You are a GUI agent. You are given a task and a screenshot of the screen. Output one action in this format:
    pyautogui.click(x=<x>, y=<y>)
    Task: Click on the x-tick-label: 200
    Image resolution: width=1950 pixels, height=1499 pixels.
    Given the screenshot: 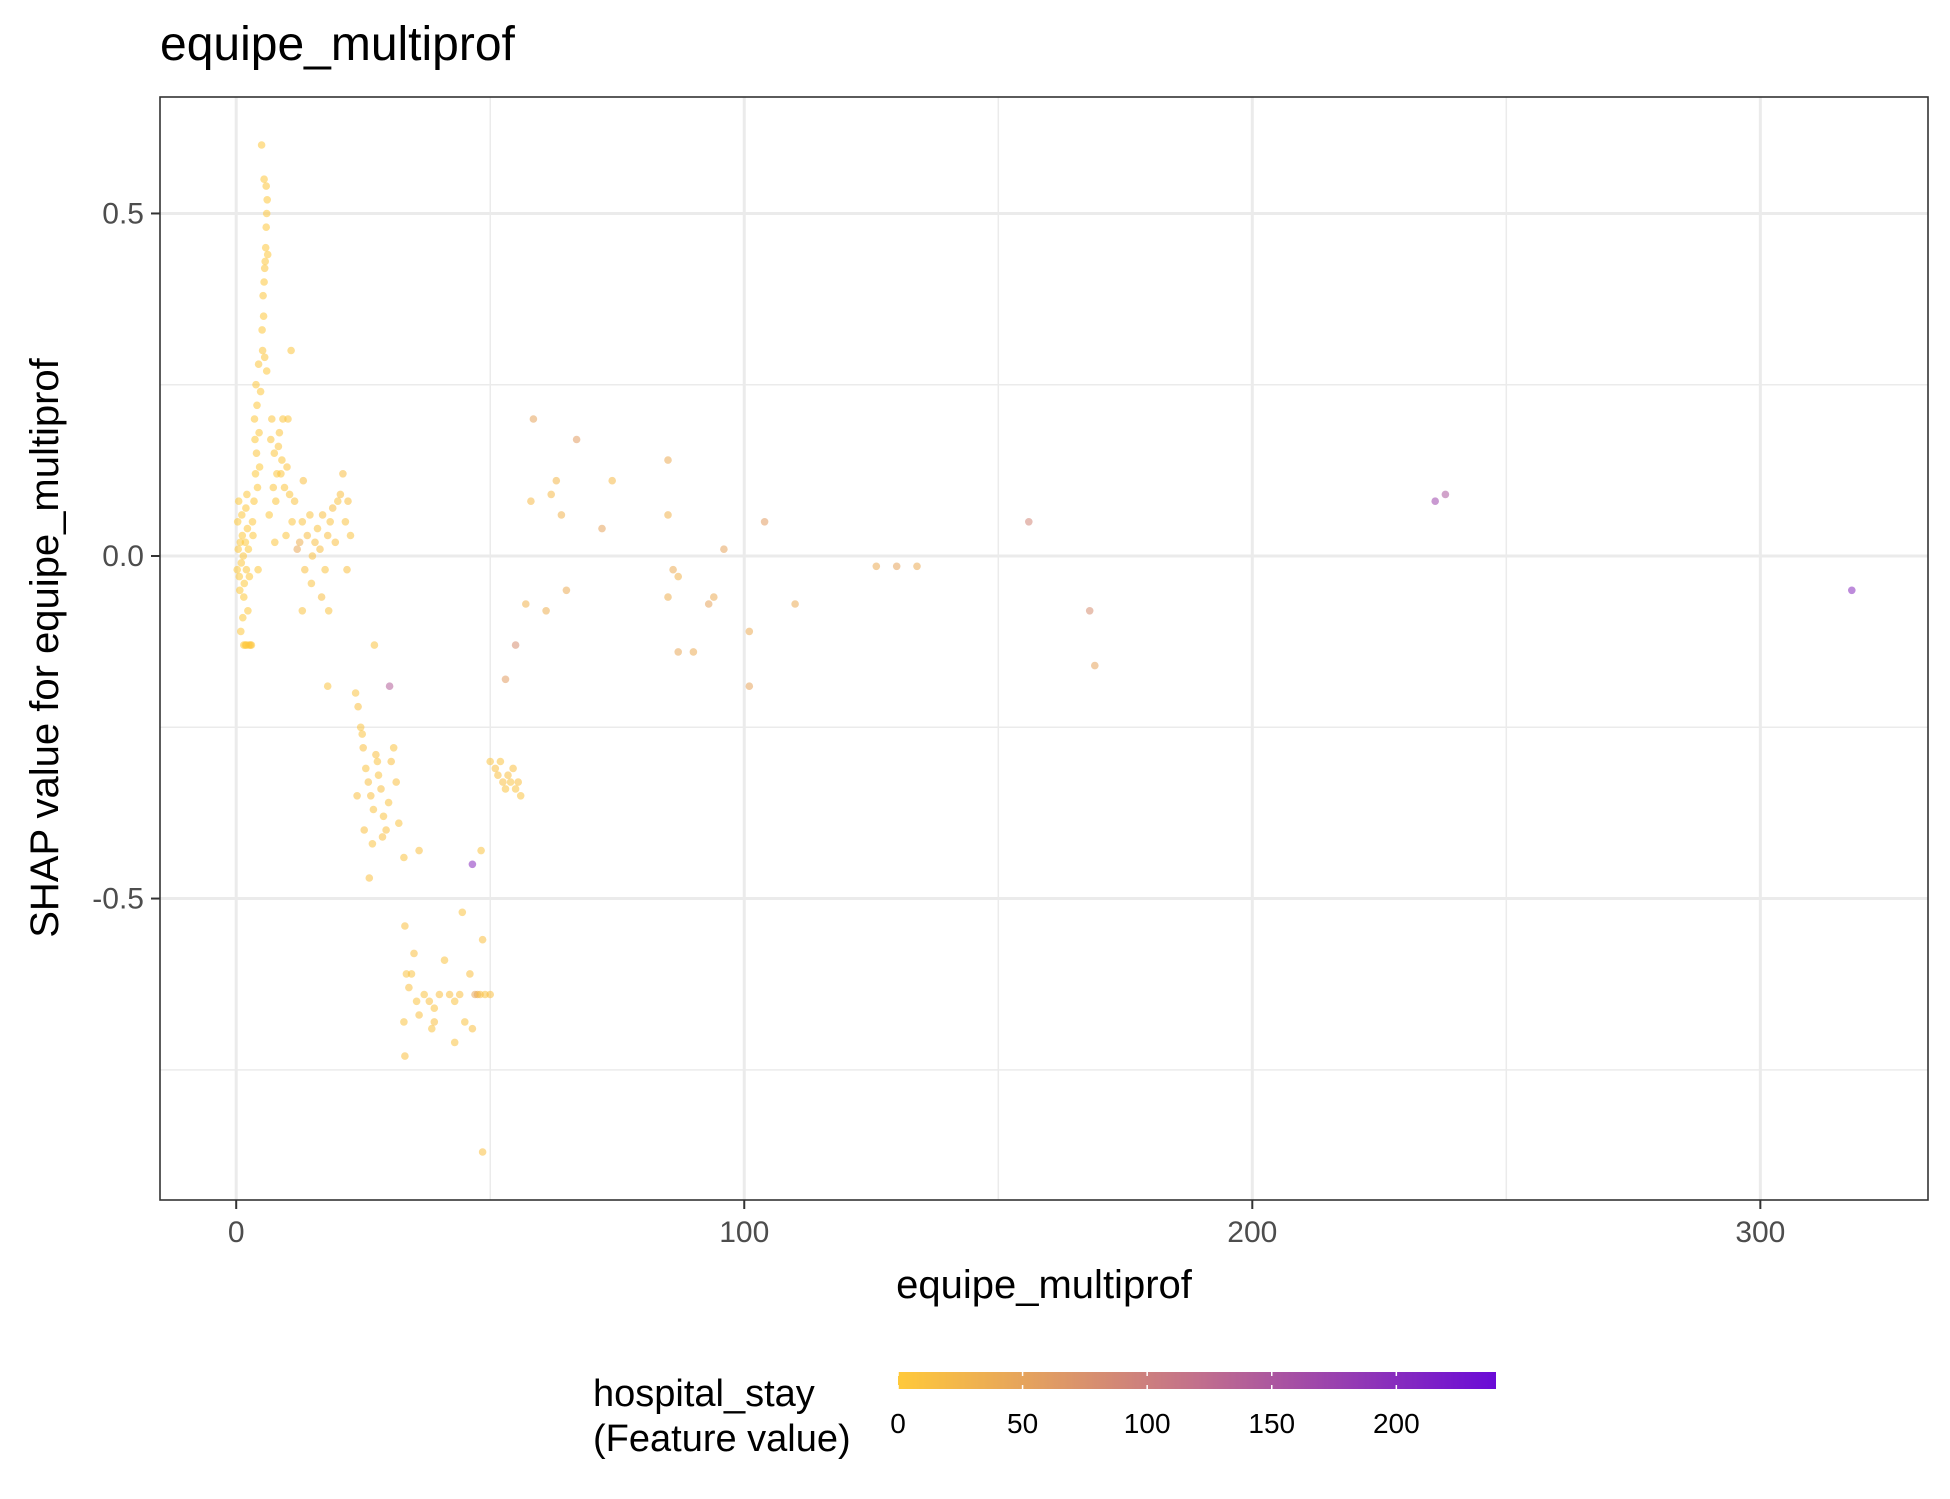 What is the action you would take?
    pyautogui.click(x=1252, y=1232)
    